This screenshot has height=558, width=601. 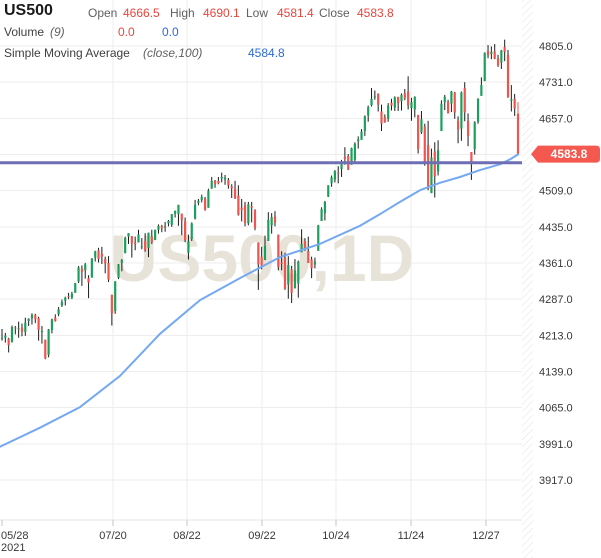 What do you see at coordinates (28, 10) in the screenshot?
I see `symbol-title: US500` at bounding box center [28, 10].